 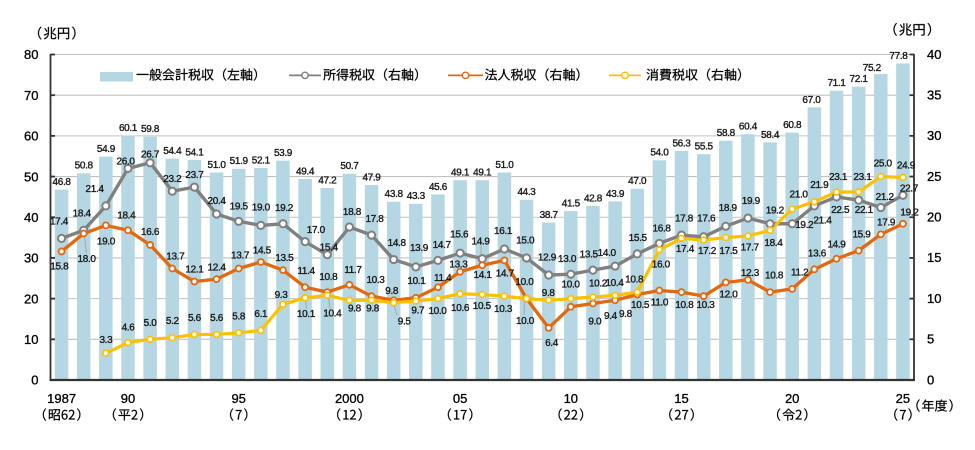 I want to click on svg-text: 30, so click(x=934, y=135).